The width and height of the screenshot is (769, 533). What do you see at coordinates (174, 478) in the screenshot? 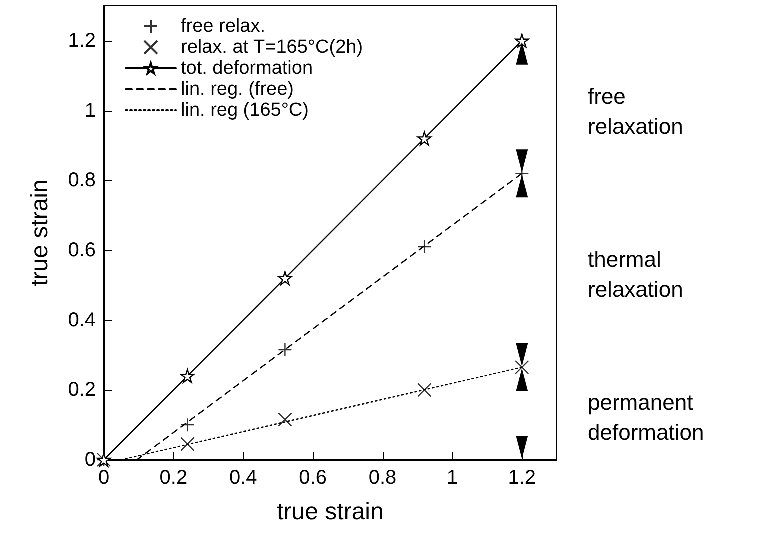
I see `x-tick-label: 0.2` at bounding box center [174, 478].